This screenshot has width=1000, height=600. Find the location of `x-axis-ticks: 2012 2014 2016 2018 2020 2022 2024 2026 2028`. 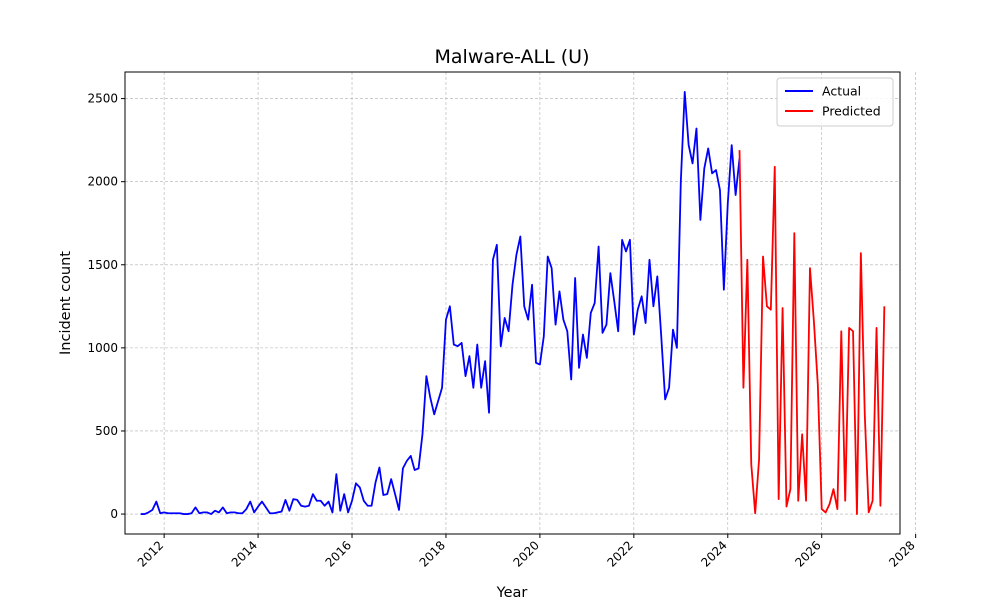

x-axis-ticks: 2012 2014 2016 2018 2020 2022 2024 2026 2028 is located at coordinates (526, 552).